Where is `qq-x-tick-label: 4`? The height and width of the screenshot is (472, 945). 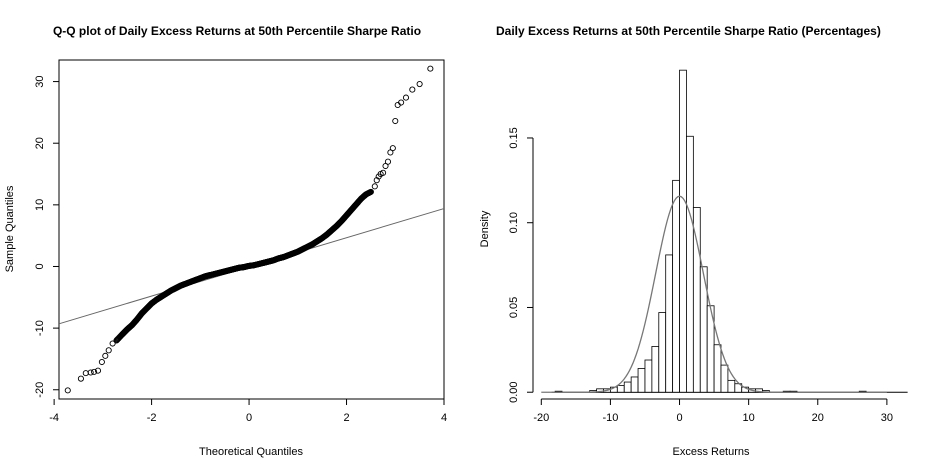
qq-x-tick-label: 4 is located at coordinates (444, 418).